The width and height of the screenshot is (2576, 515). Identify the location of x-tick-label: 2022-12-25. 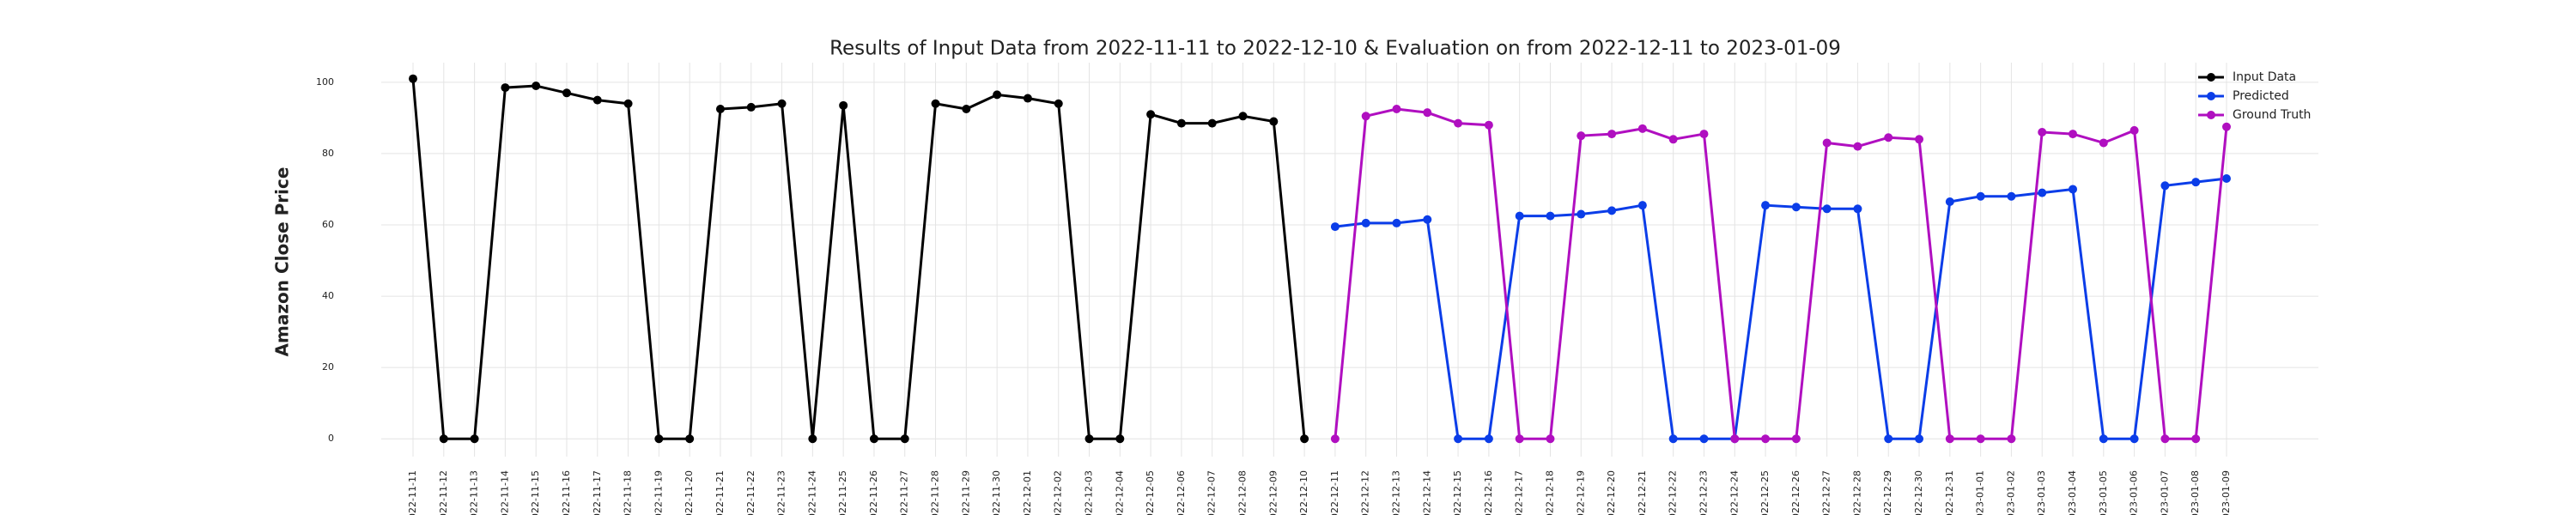
(1765, 492).